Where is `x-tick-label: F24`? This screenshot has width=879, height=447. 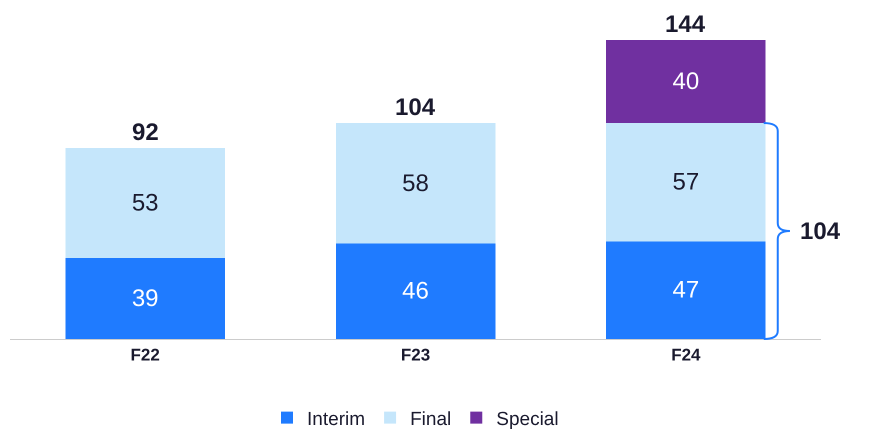 x-tick-label: F24 is located at coordinates (686, 354).